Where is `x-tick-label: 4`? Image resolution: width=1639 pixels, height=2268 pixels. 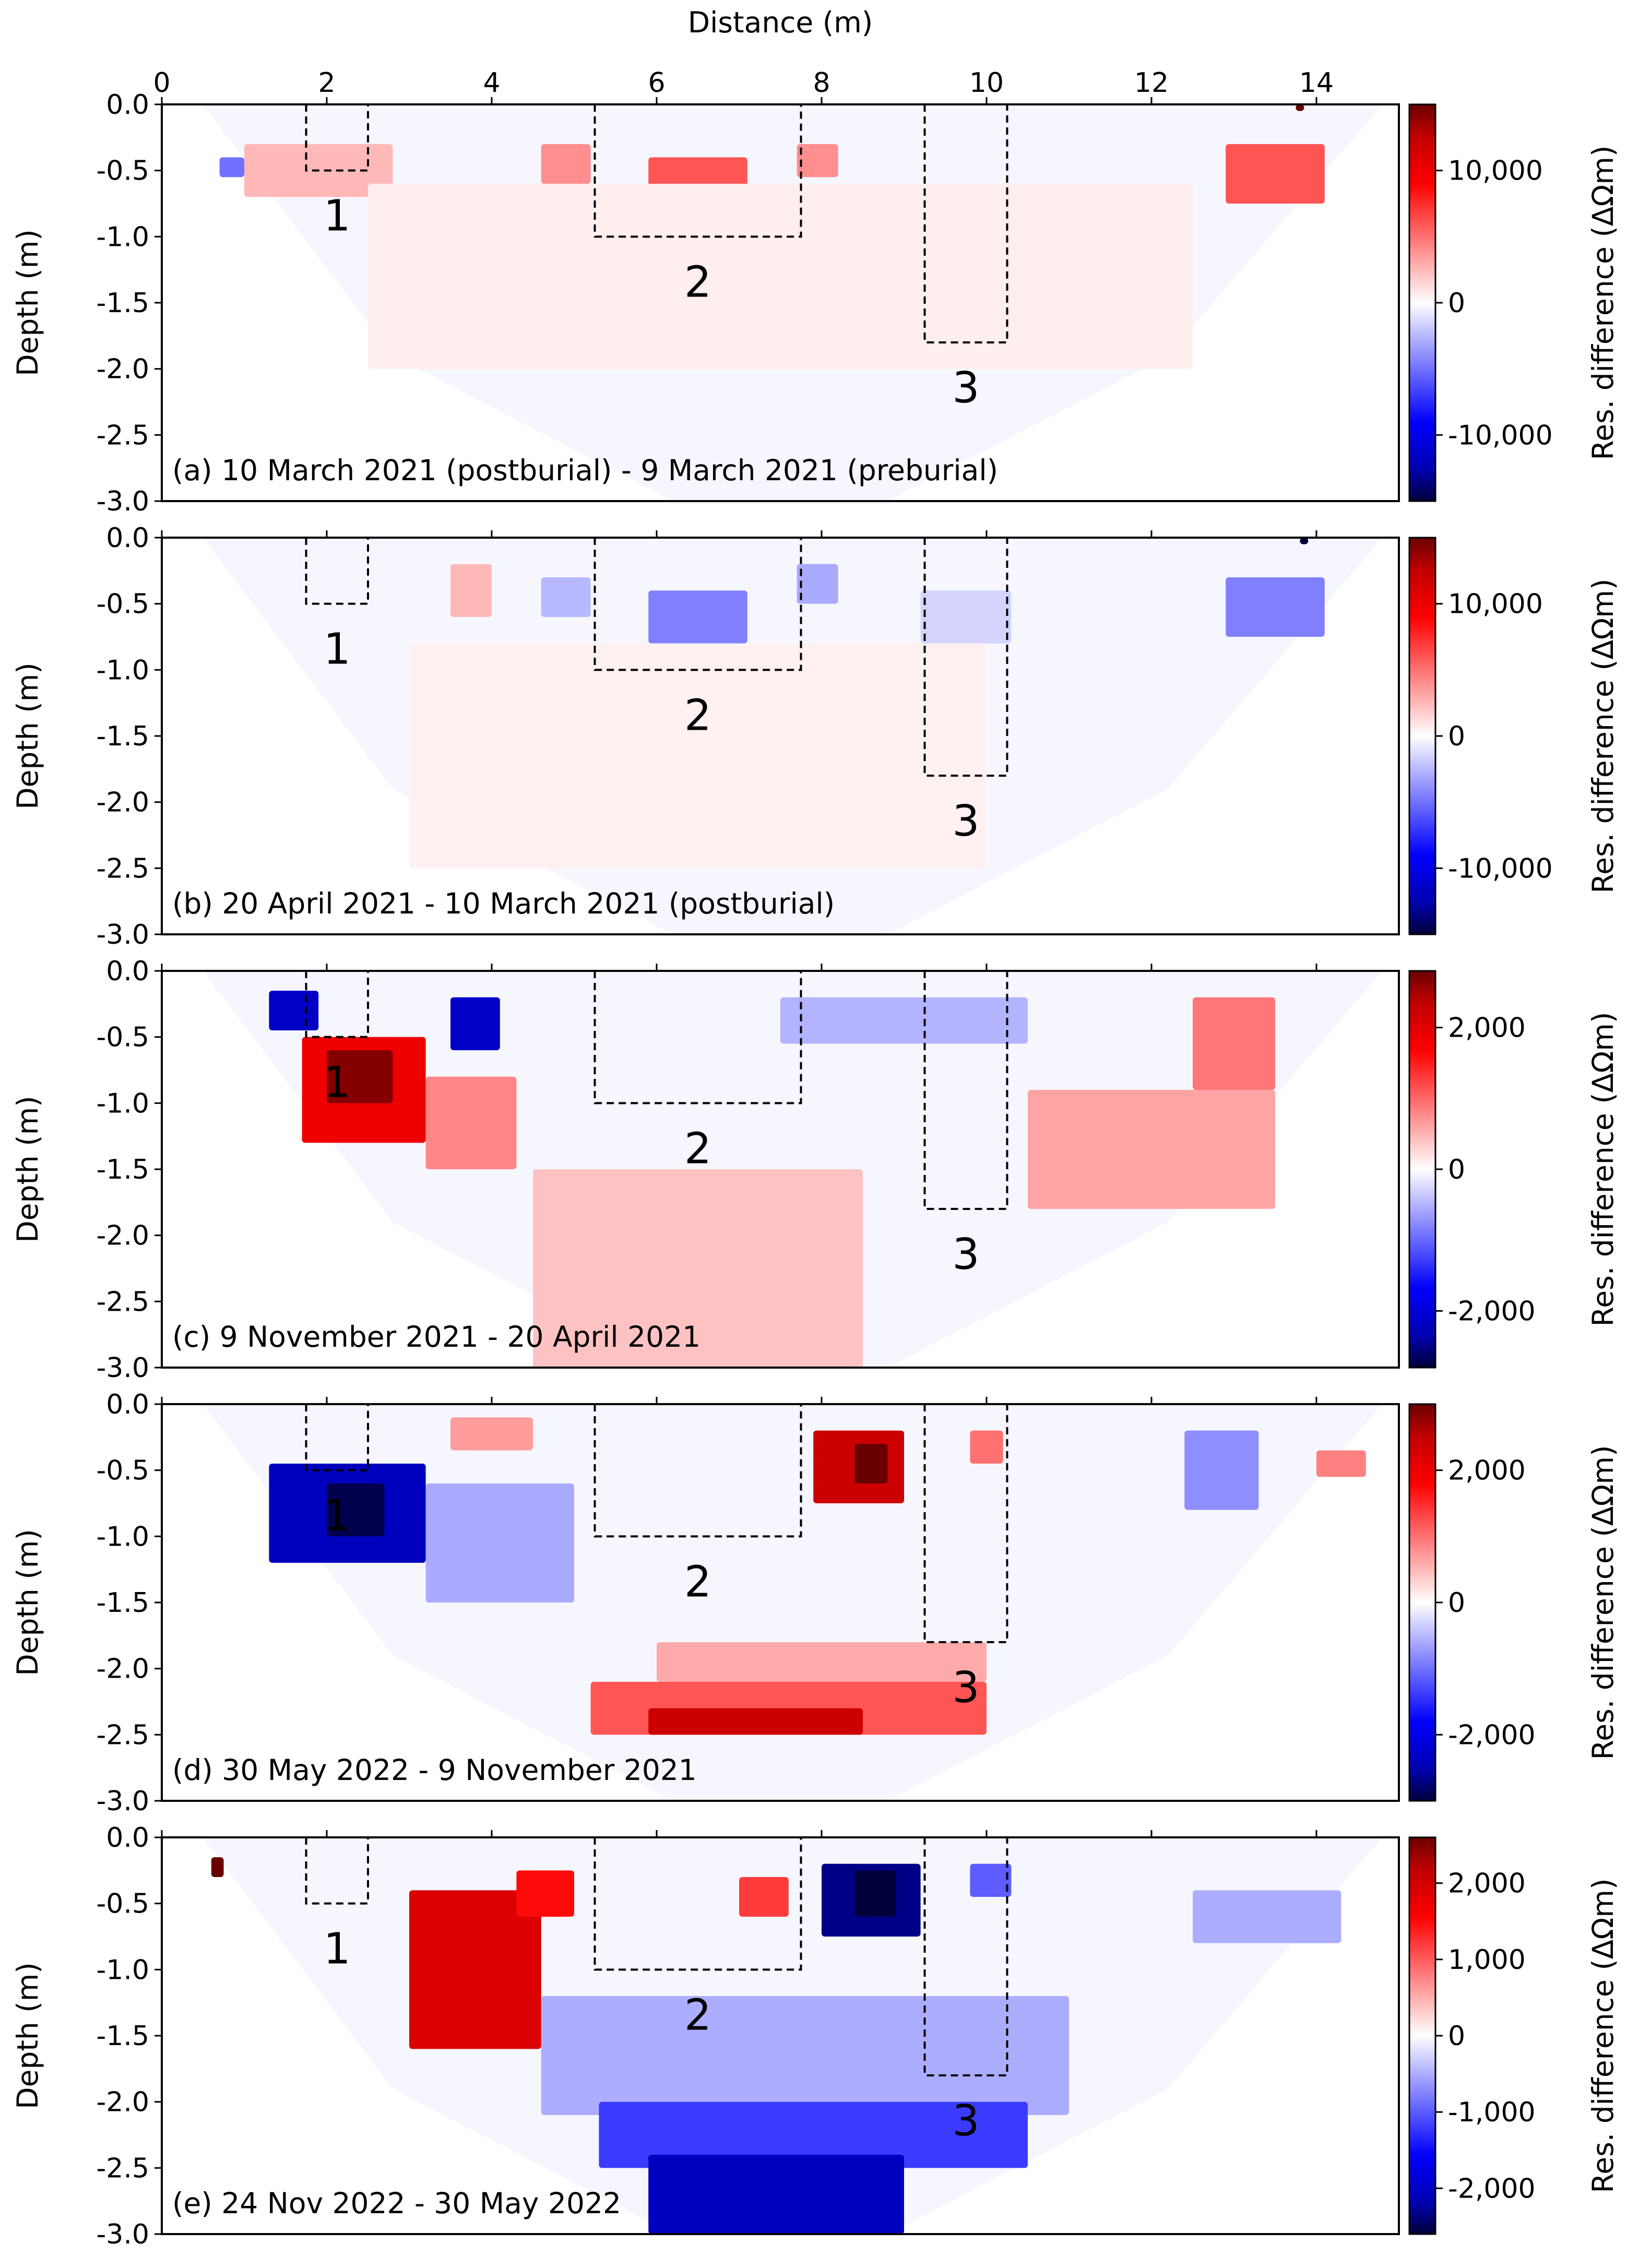
x-tick-label: 4 is located at coordinates (491, 83).